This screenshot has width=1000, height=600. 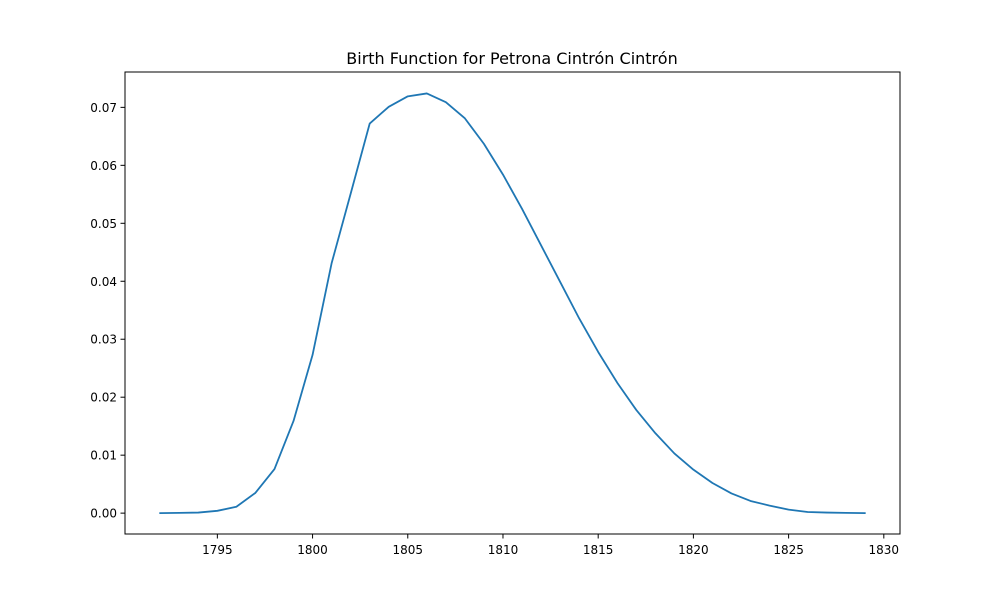 What do you see at coordinates (884, 550) in the screenshot?
I see `x-tick-label-1830: 1830` at bounding box center [884, 550].